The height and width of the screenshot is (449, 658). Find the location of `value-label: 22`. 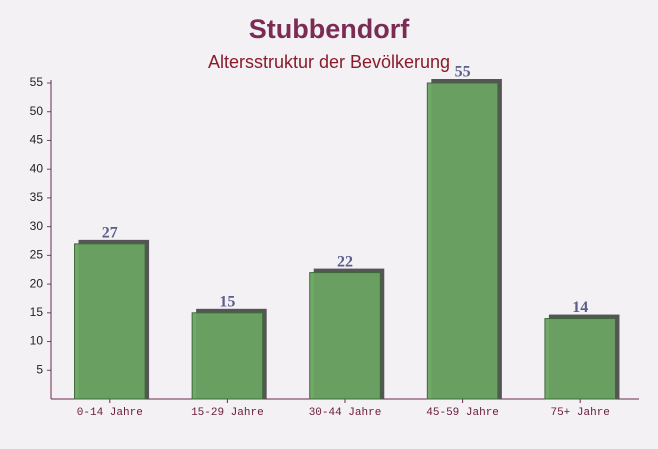

value-label: 22 is located at coordinates (345, 261).